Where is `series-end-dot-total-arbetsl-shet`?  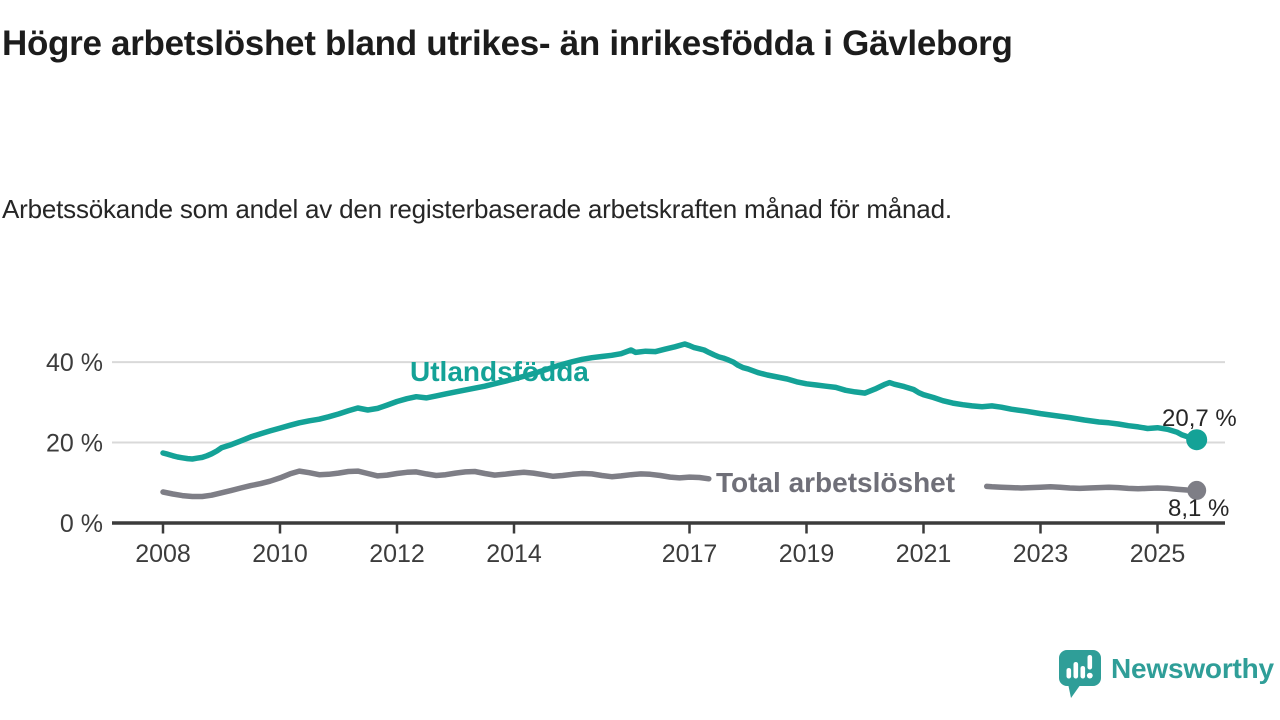
series-end-dot-total-arbetsl-shet is located at coordinates (1197, 490).